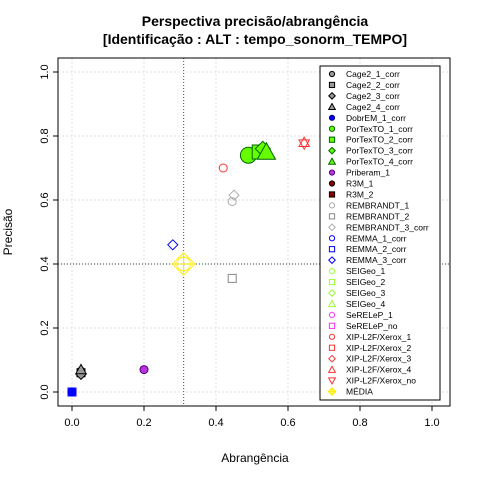 The width and height of the screenshot is (480, 480). I want to click on y-tick-label: 0.4, so click(45, 263).